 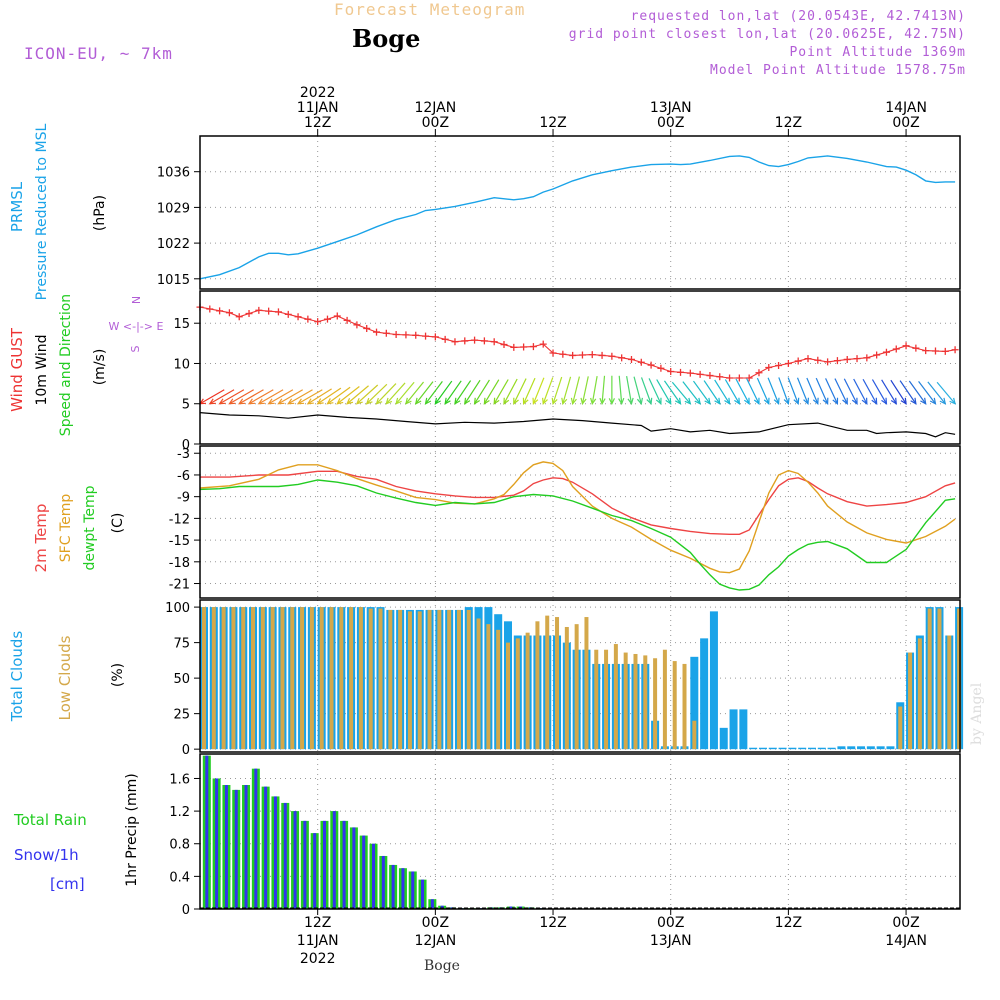 What do you see at coordinates (877, 52) in the screenshot?
I see `point-altitude: Point Altitude 1369m` at bounding box center [877, 52].